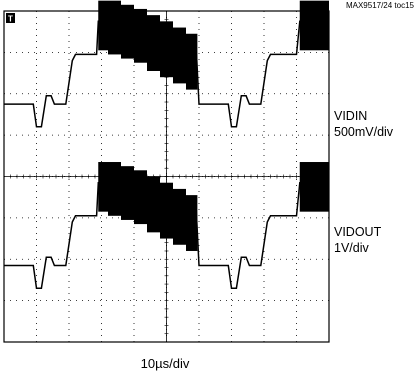 The height and width of the screenshot is (379, 417). I want to click on vidin-scale: 500mV/div, so click(364, 132).